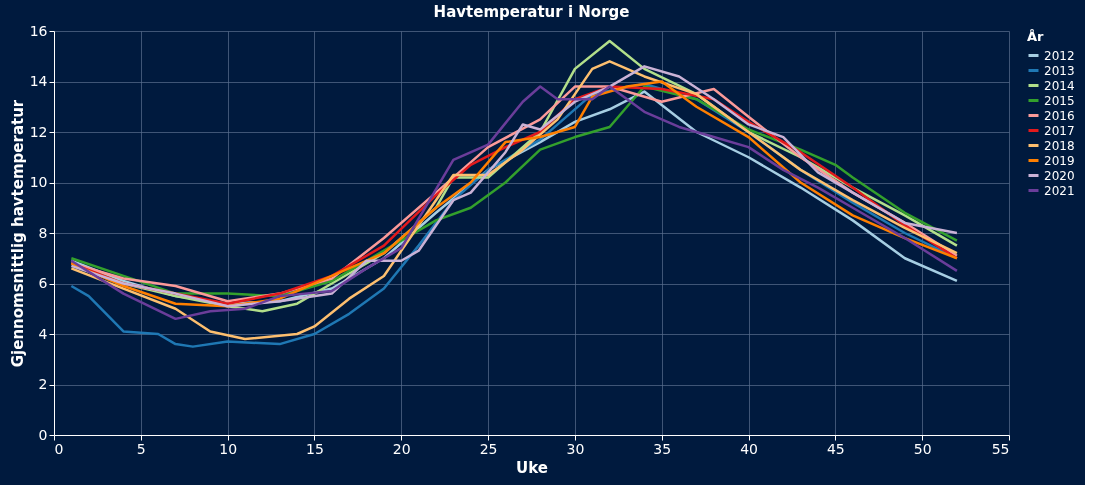  What do you see at coordinates (38, 30) in the screenshot?
I see `y-tick-label: 16` at bounding box center [38, 30].